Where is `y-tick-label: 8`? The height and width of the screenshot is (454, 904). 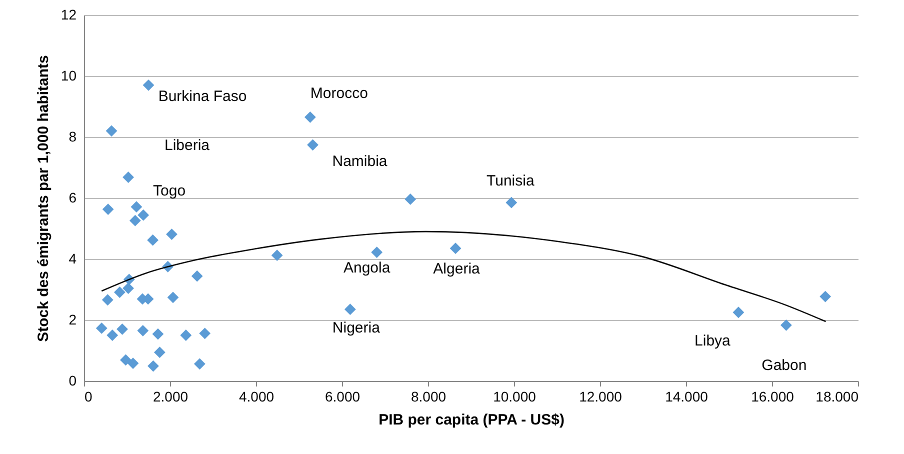
y-tick-label: 8 is located at coordinates (72, 136).